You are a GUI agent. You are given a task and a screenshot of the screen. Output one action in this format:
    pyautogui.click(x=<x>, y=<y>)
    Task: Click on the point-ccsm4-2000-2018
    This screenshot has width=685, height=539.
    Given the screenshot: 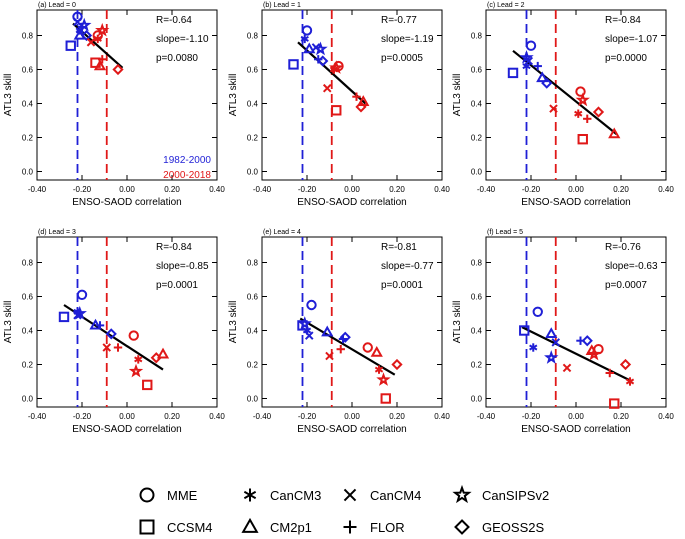 What is the action you would take?
    pyautogui.click(x=385, y=398)
    